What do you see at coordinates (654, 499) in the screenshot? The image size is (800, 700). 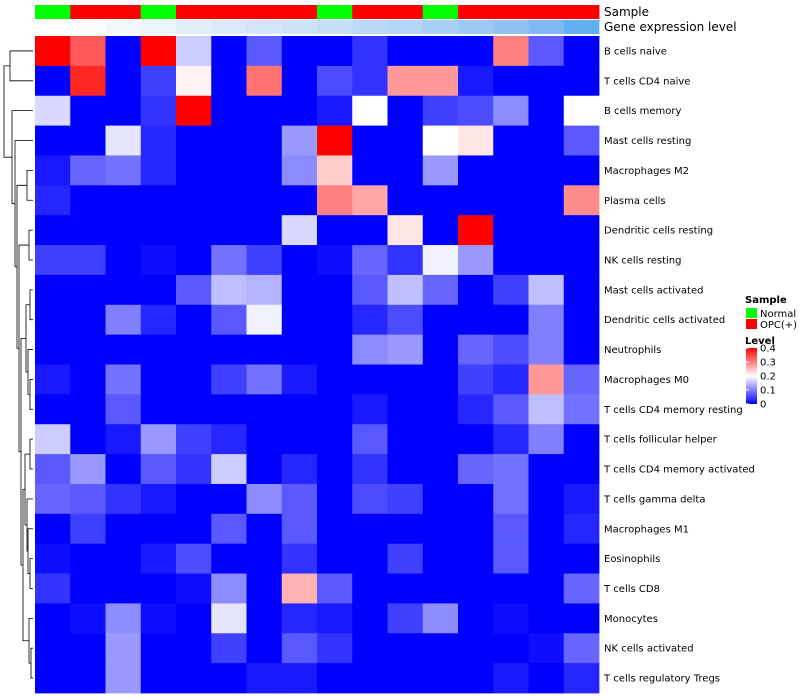 I see `row-label: T cells gamma delta` at bounding box center [654, 499].